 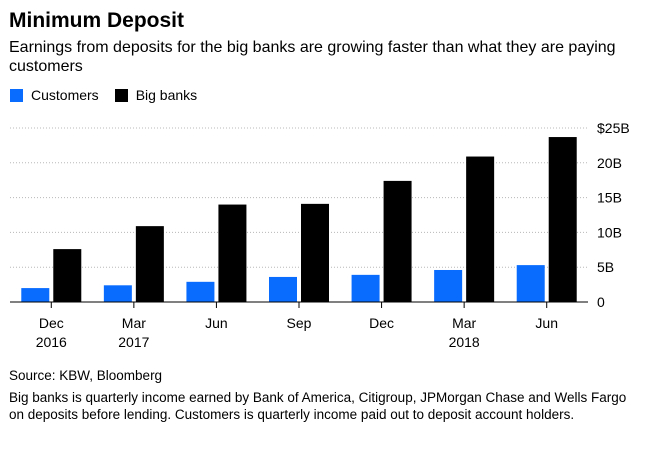 I want to click on legend-label-customers: Customers, so click(x=65, y=95).